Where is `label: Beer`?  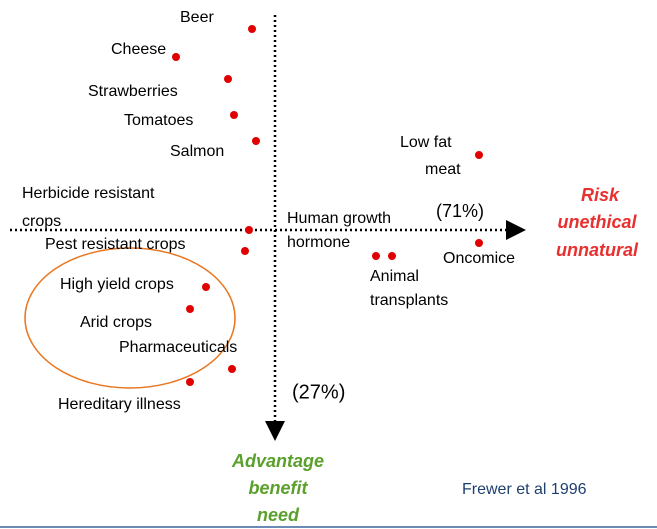 label: Beer is located at coordinates (197, 17).